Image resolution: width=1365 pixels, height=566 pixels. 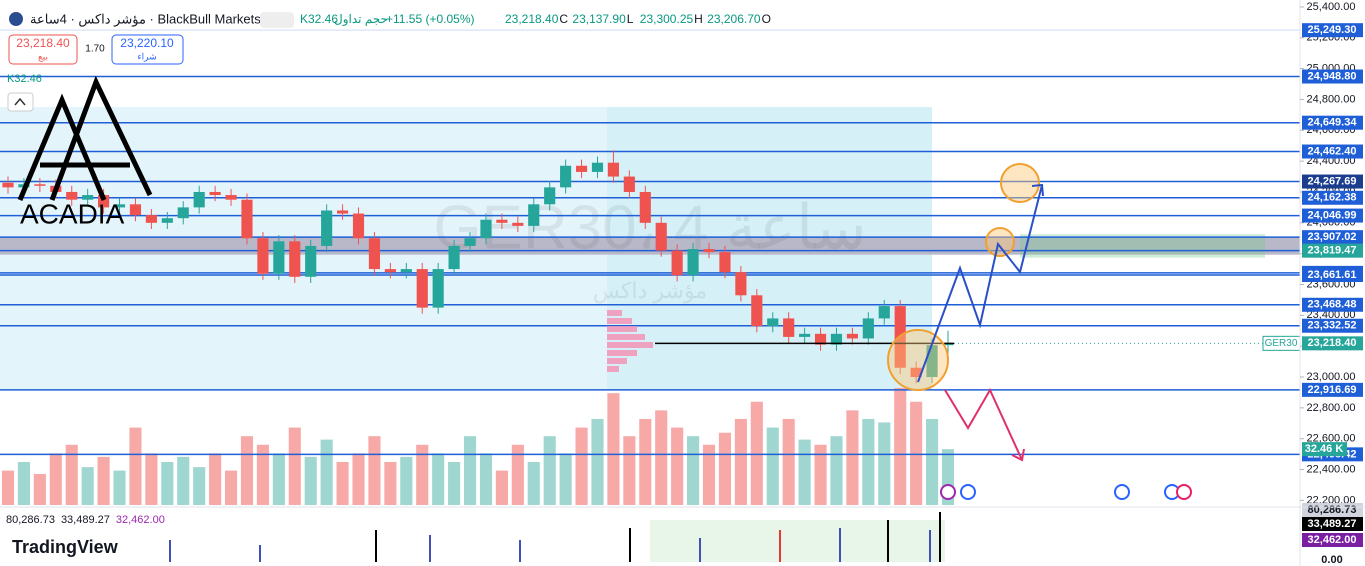 What do you see at coordinates (563, 19) in the screenshot?
I see `ohlc-letter: C` at bounding box center [563, 19].